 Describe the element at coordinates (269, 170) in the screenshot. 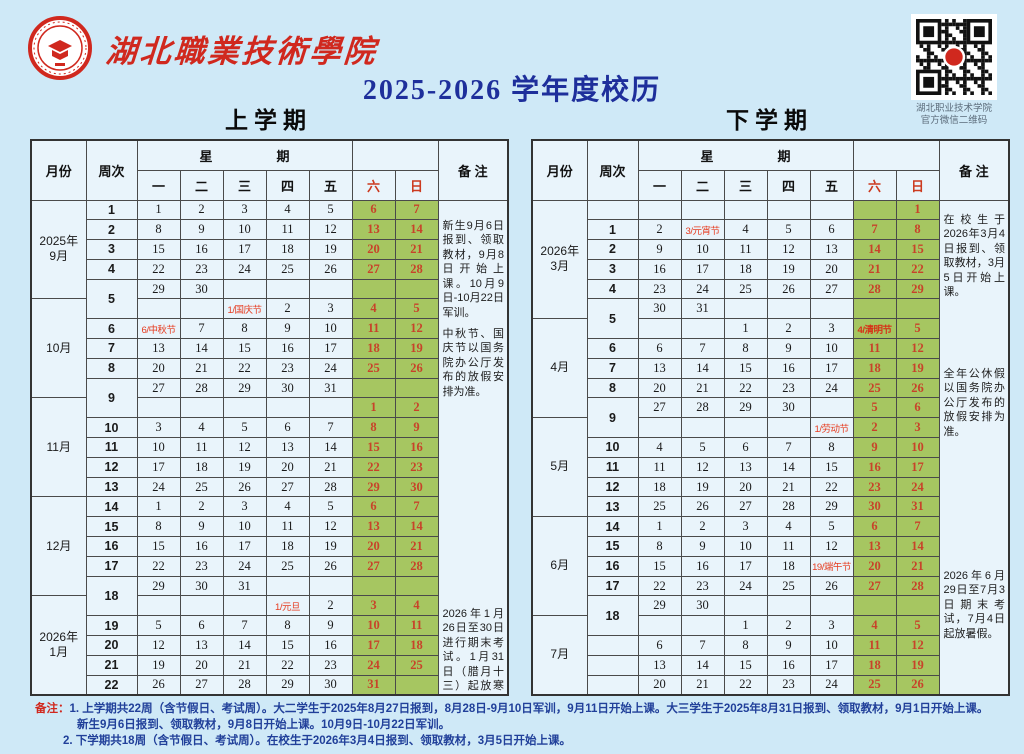

I see `table-header-row: 月份 周次星期备 注` at that location.